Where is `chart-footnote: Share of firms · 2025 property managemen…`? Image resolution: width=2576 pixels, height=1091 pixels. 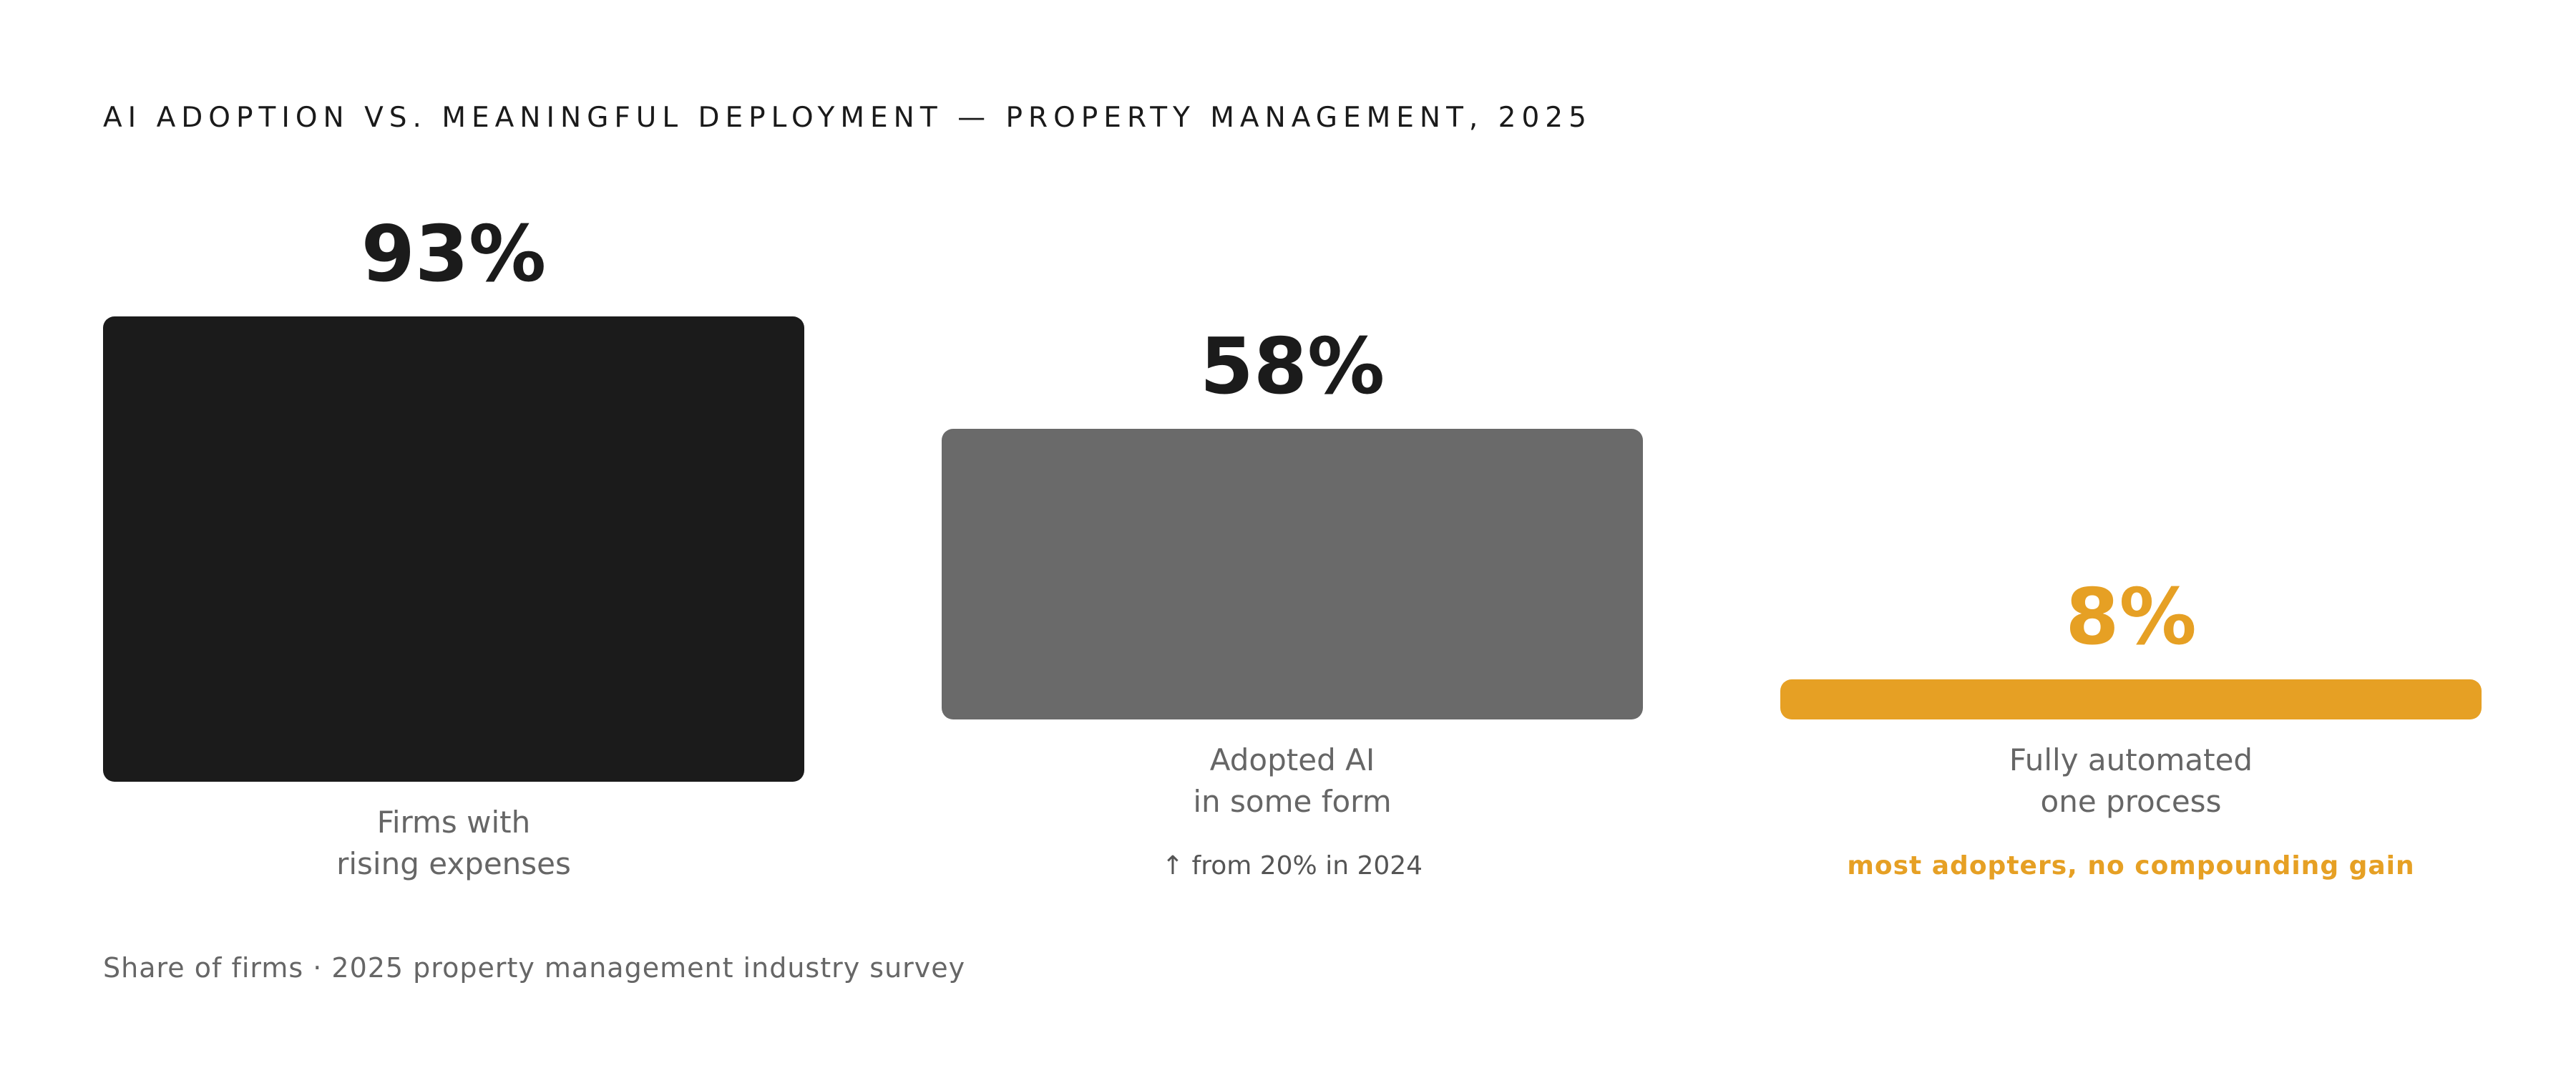 chart-footnote: Share of firms · 2025 property managemen… is located at coordinates (534, 968).